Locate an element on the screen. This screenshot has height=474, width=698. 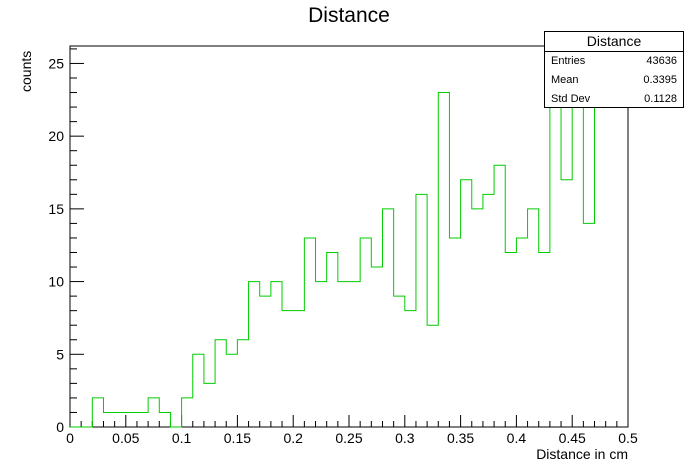
stats-row-mean: Mean 0.3395 is located at coordinates (614, 80).